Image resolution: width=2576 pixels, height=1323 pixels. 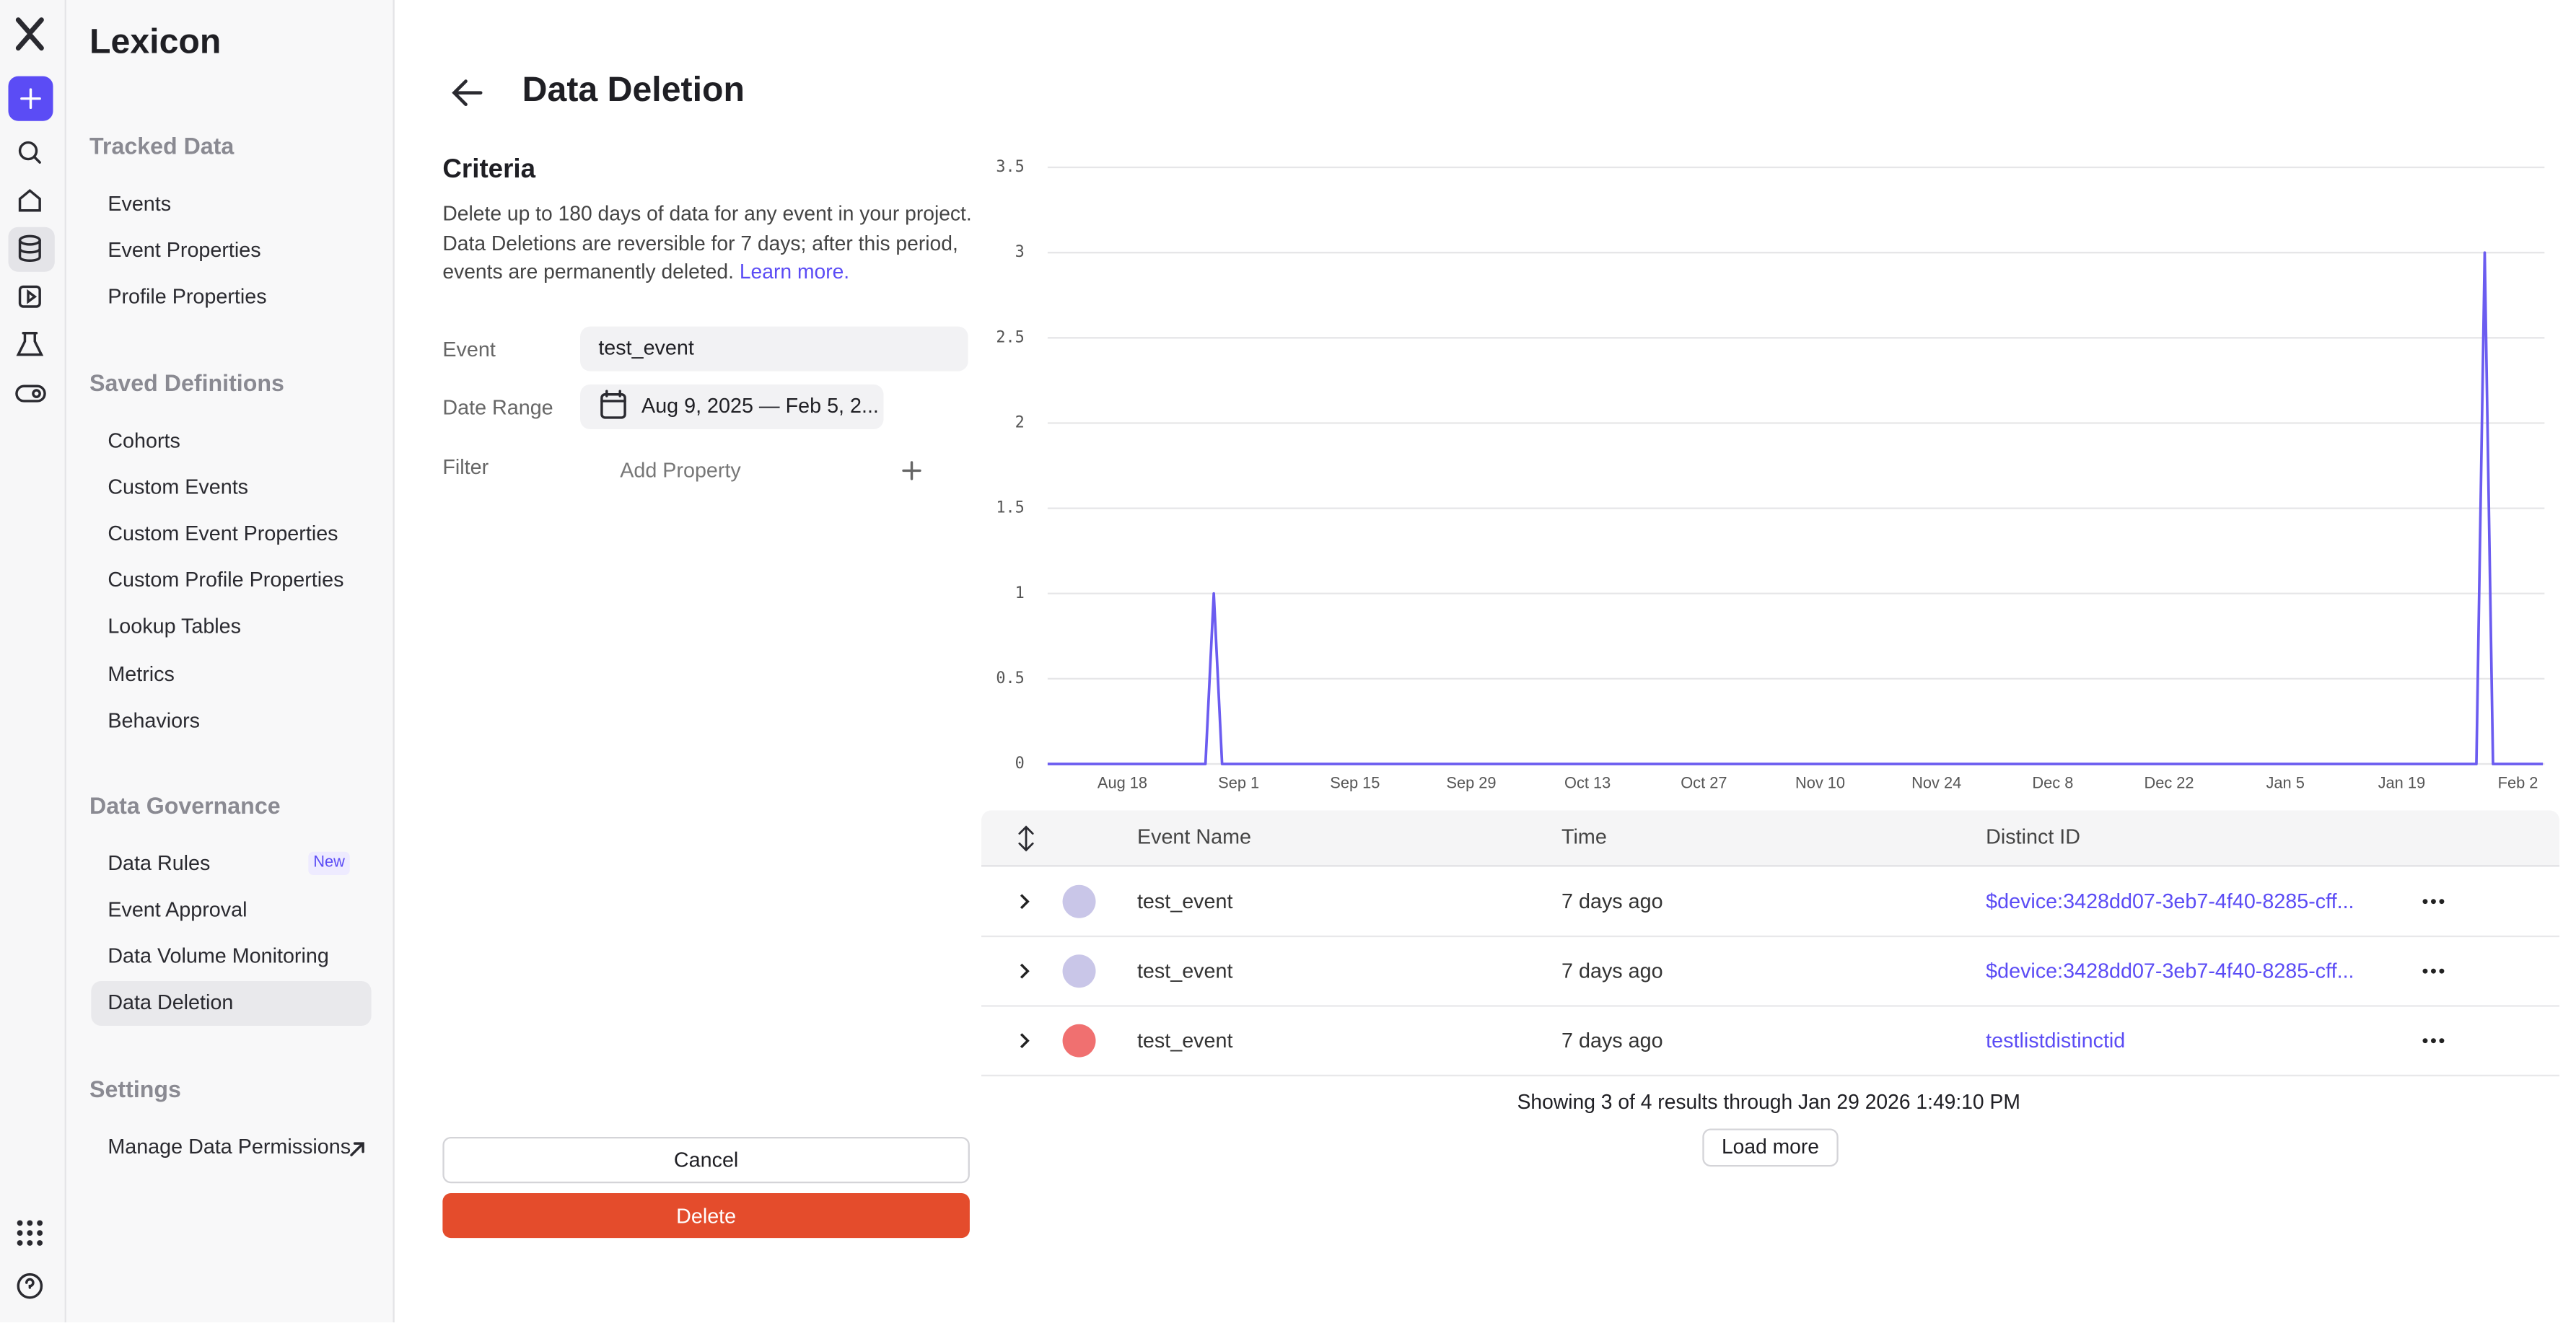 What do you see at coordinates (1020, 764) in the screenshot?
I see `y-tick-label: 0` at bounding box center [1020, 764].